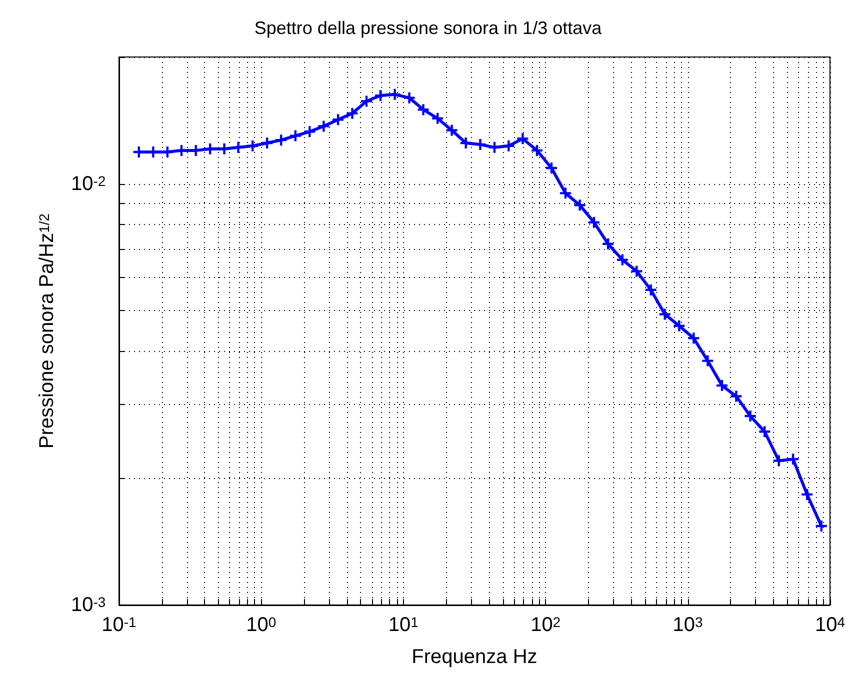 The width and height of the screenshot is (856, 693). Describe the element at coordinates (475, 657) in the screenshot. I see `x-axis-title: Frequenza Hz` at that location.